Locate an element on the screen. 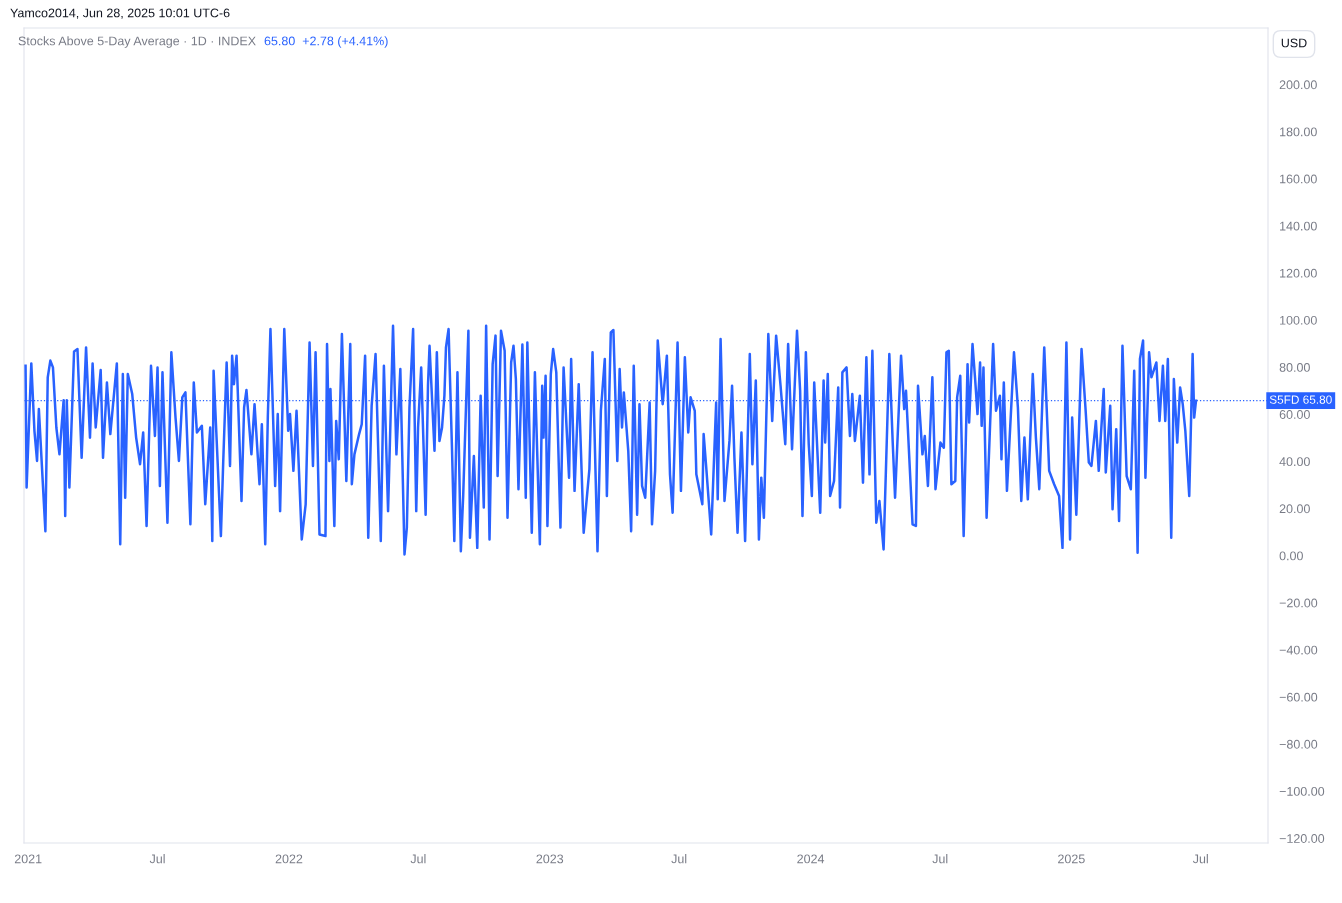  y-tick-label: −40.00 is located at coordinates (1298, 650).